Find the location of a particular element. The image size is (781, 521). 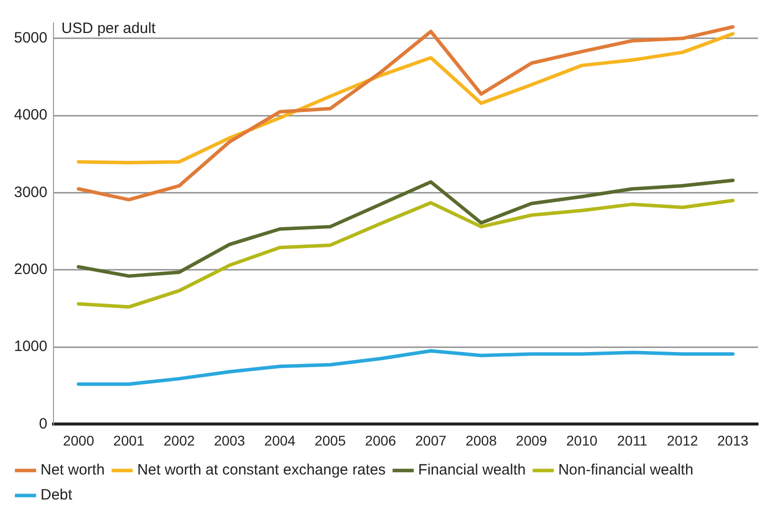

y-tick-label: 0 is located at coordinates (43, 423).